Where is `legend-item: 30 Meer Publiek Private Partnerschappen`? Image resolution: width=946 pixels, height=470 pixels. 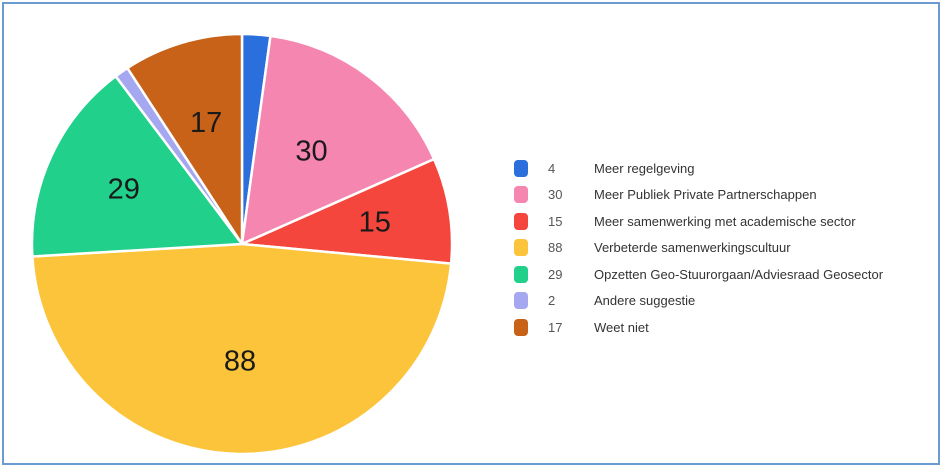 legend-item: 30 Meer Publiek Private Partnerschappen is located at coordinates (698, 195).